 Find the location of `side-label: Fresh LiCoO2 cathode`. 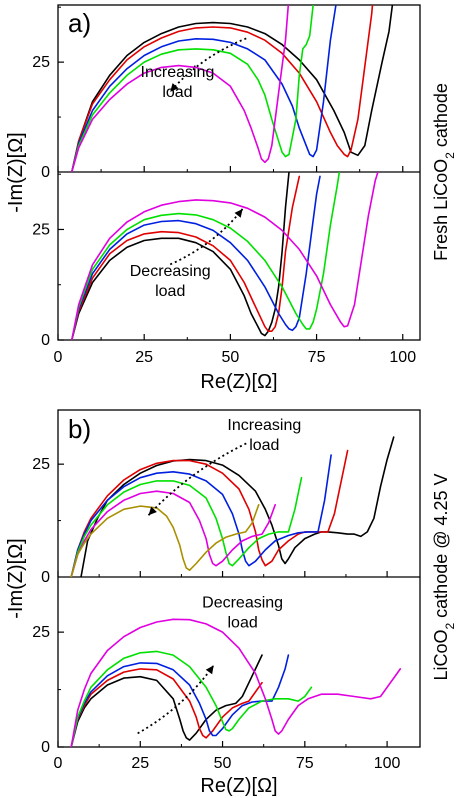

side-label: Fresh LiCoO2 cathode is located at coordinates (444, 172).